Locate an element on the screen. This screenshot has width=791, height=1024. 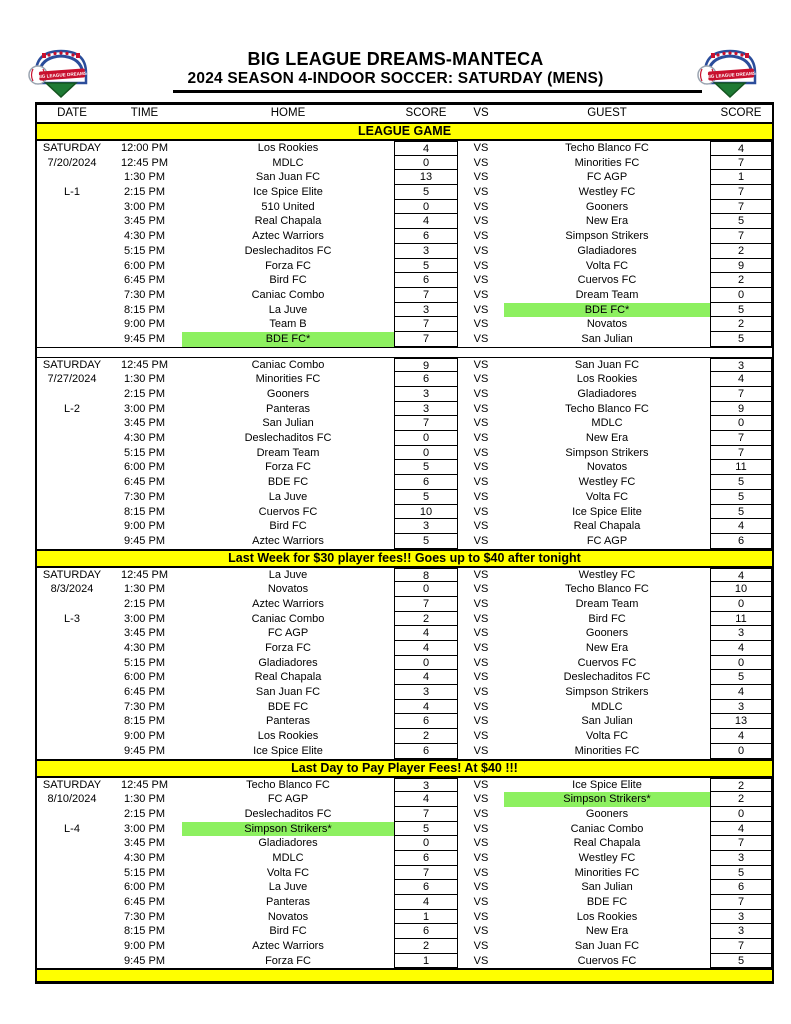
title-underline is located at coordinates (437, 91).